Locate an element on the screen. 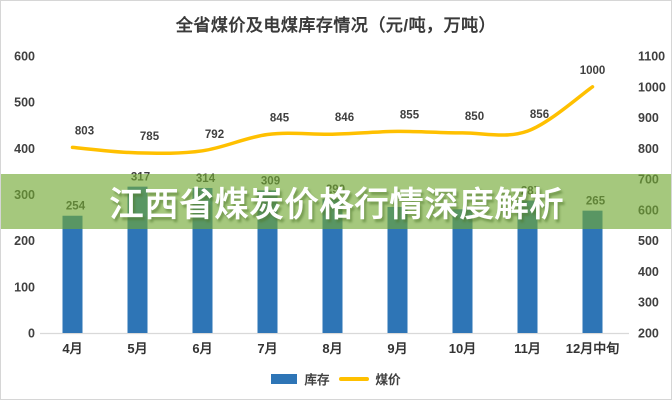 The width and height of the screenshot is (672, 400). x-axis-category-label: 4月 is located at coordinates (72, 348).